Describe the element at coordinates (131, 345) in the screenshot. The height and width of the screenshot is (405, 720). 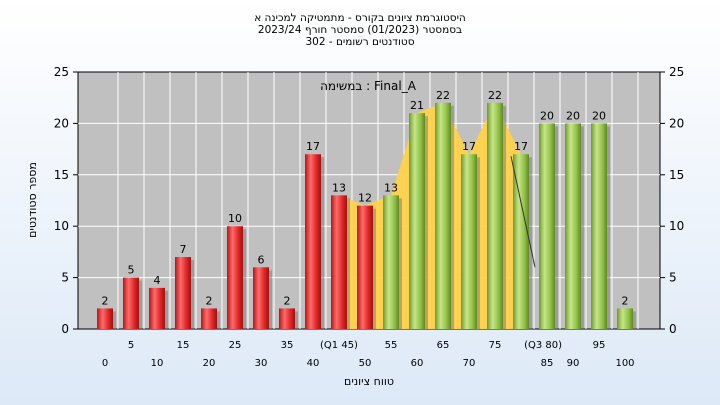
I see `x-tick-label: 5` at that location.